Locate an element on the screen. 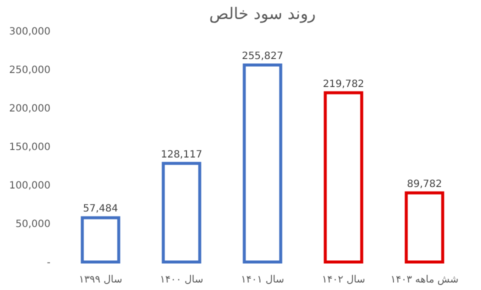  x-tick-label: شش ماهه ۱۴۰۳ is located at coordinates (424, 280).